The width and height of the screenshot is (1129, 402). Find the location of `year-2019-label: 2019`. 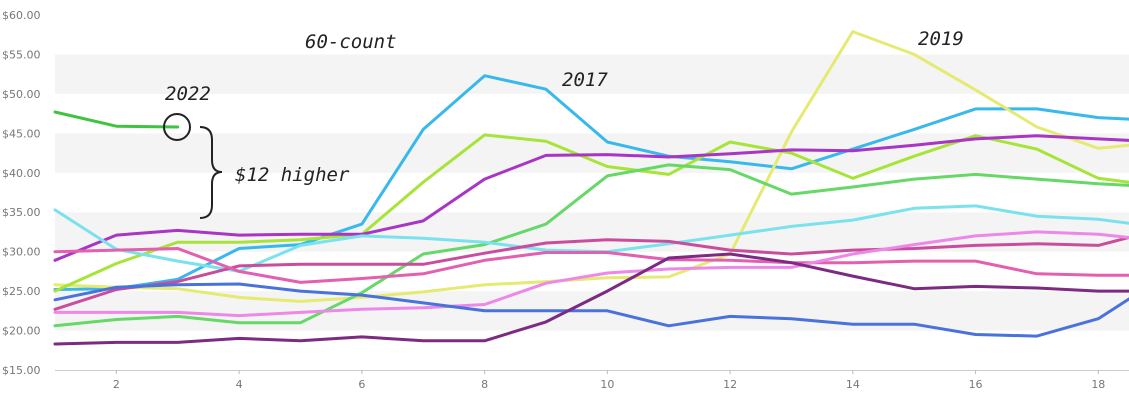

year-2019-label: 2019 is located at coordinates (941, 39).